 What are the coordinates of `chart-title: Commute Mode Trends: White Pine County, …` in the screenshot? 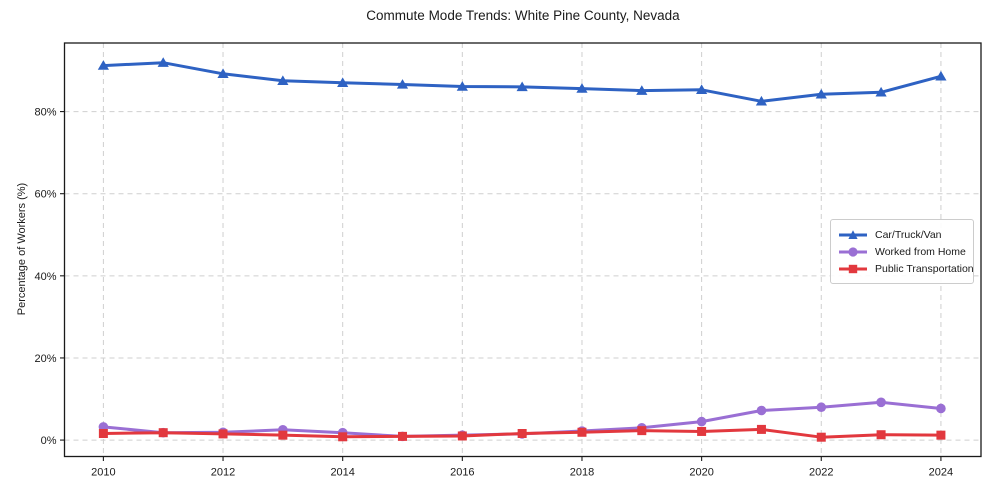 It's located at (523, 15).